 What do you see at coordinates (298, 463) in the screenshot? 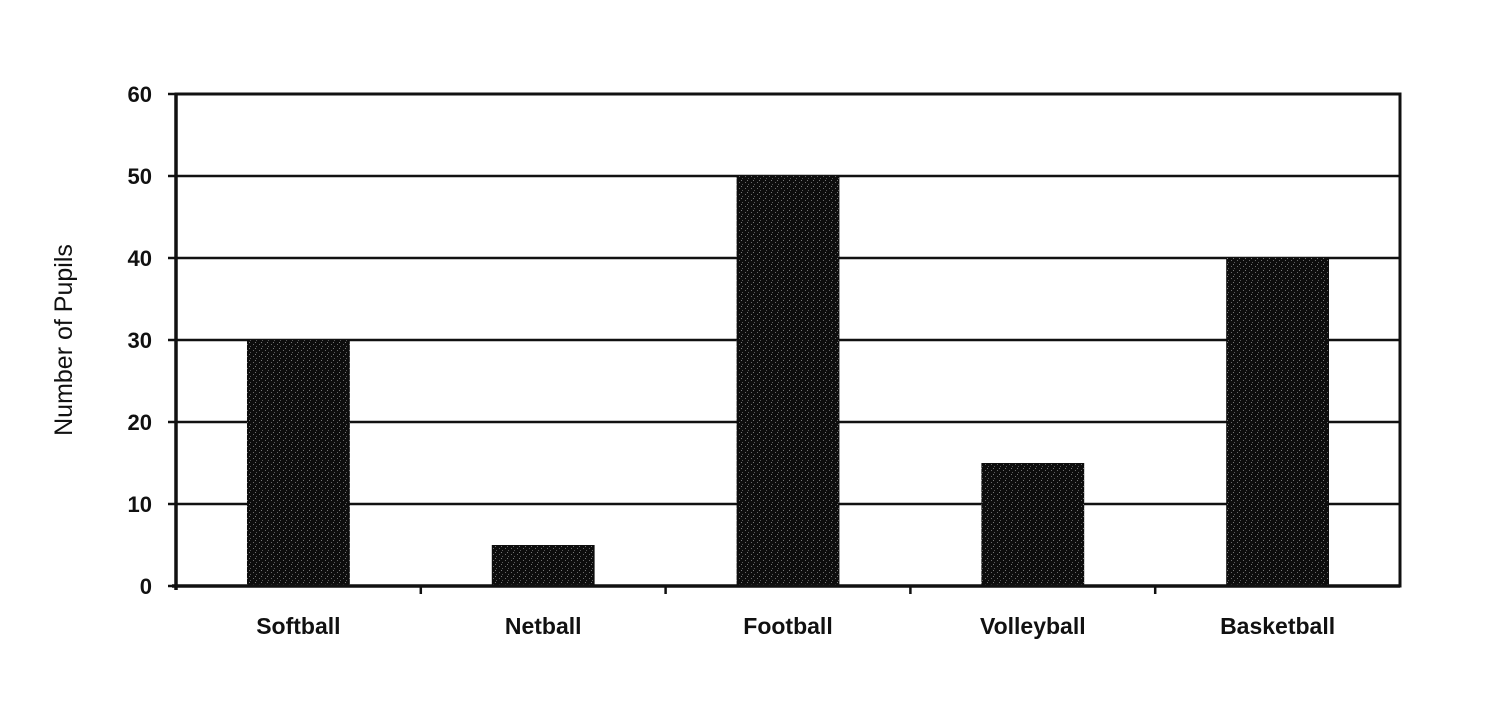
I see `bar-softball` at bounding box center [298, 463].